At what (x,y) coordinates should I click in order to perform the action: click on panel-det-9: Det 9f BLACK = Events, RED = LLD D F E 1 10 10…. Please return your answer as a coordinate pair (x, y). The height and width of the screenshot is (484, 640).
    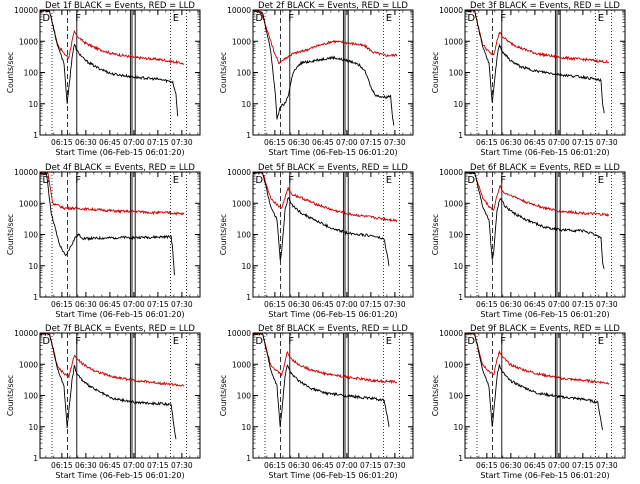
    Looking at the image, I should click on (528, 402).